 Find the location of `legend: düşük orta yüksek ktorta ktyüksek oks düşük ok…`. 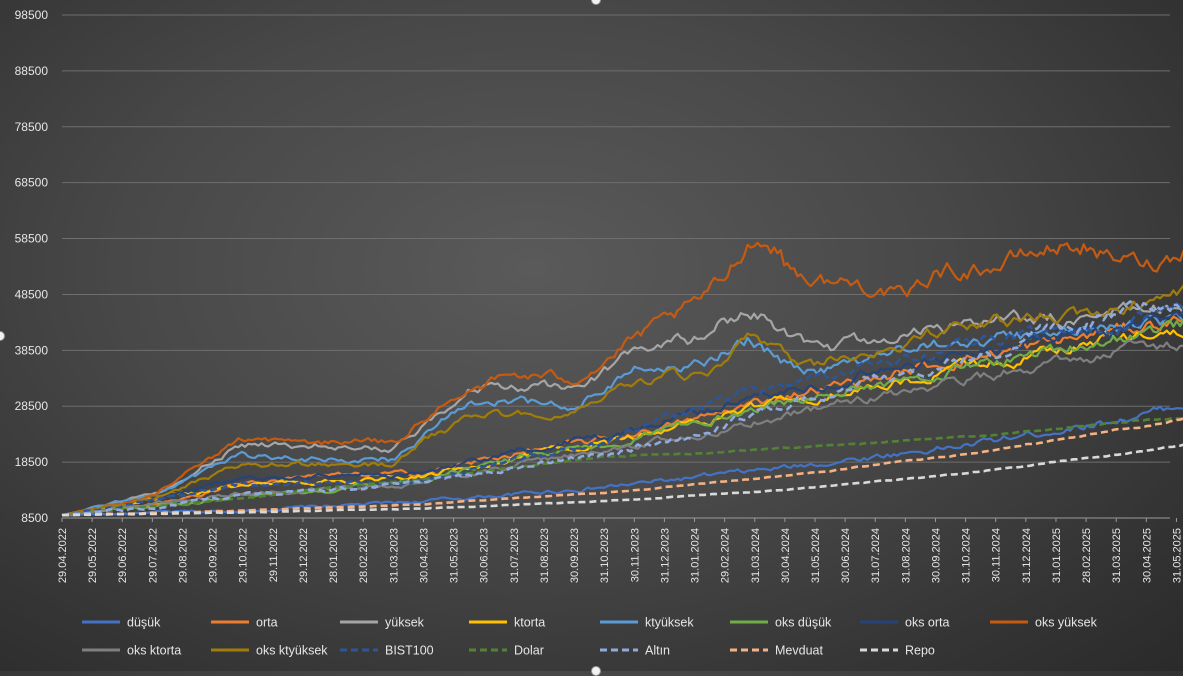

legend: düşük orta yüksek ktorta ktyüksek oks düşük ok… is located at coordinates (590, 637).